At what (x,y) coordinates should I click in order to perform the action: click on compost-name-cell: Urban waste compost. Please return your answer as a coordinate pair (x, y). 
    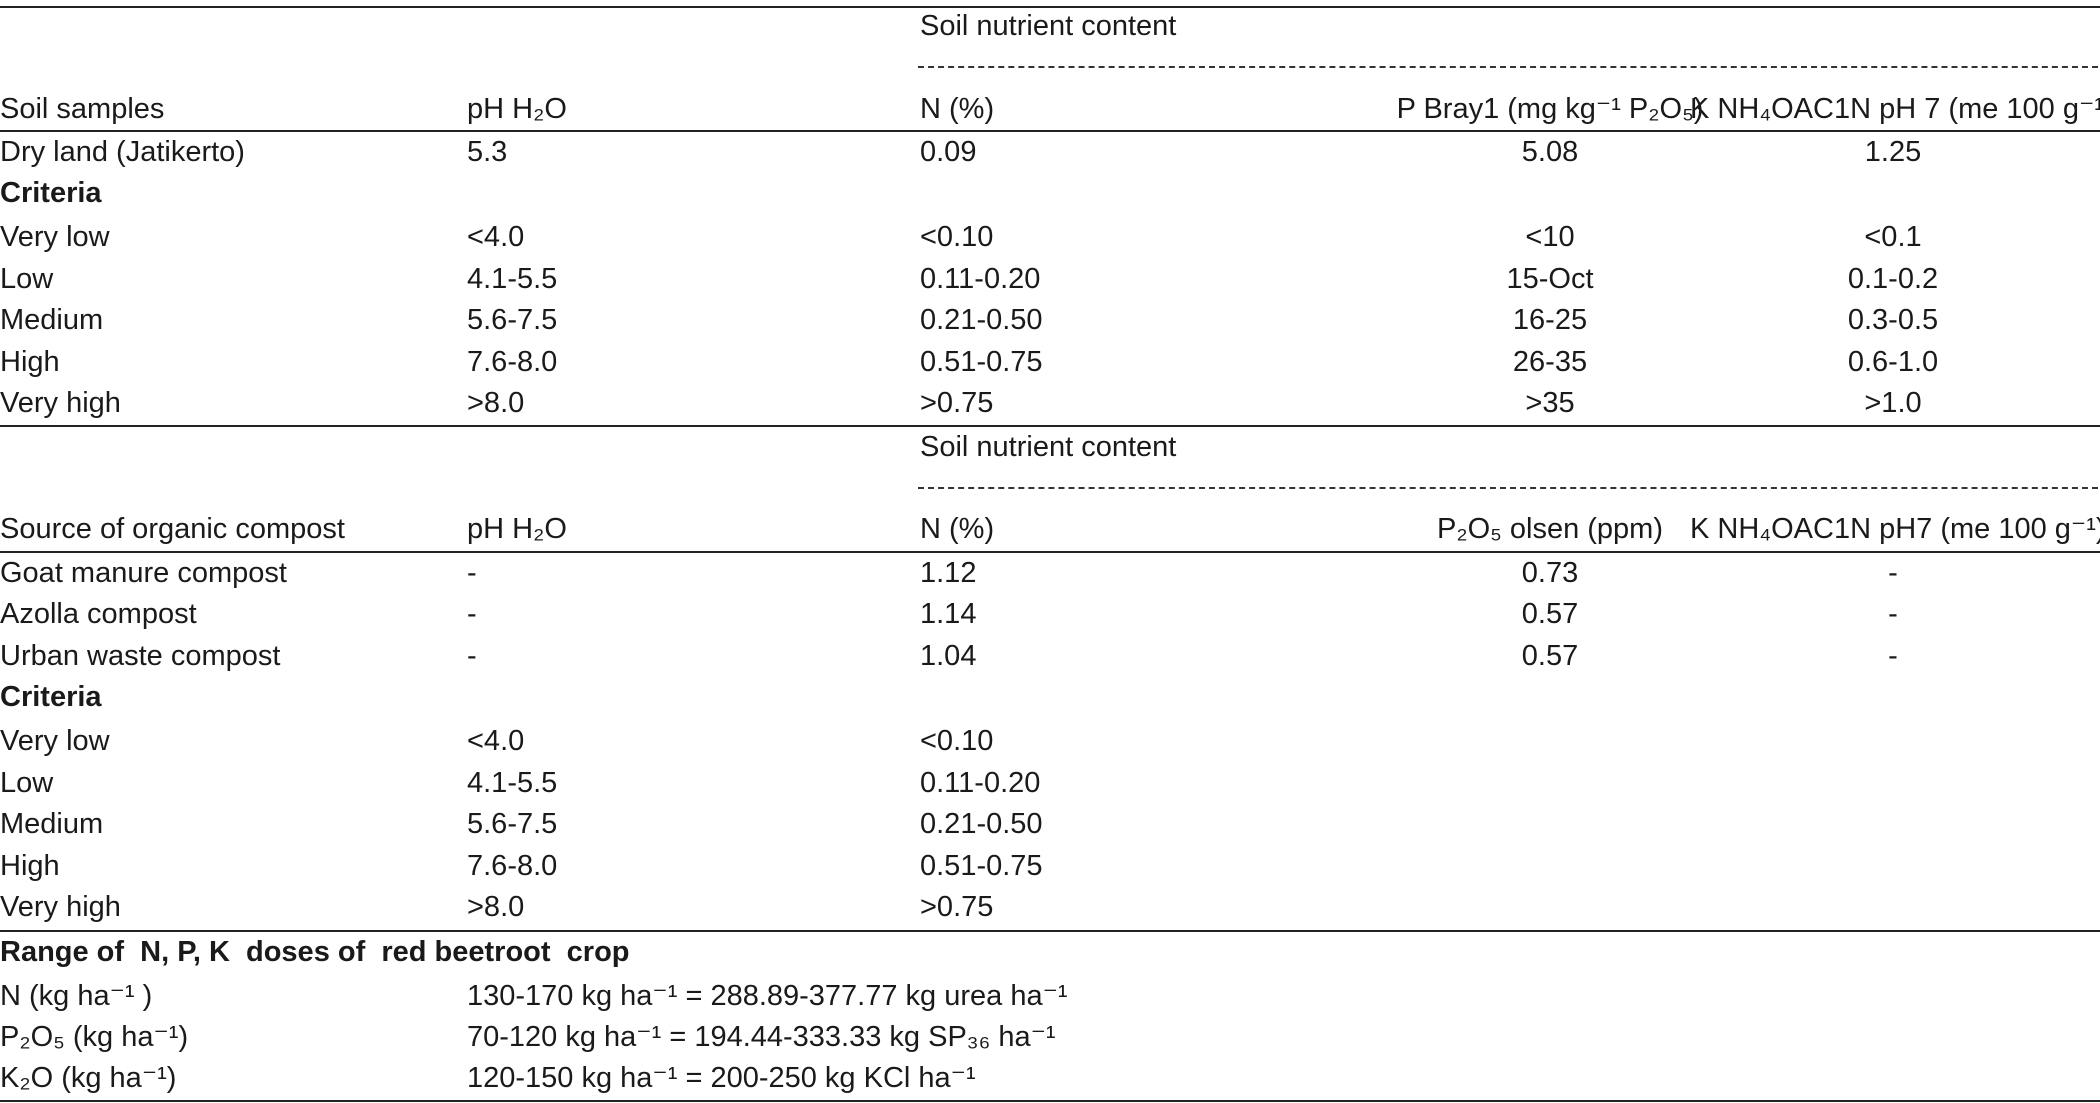
    Looking at the image, I should click on (140, 656).